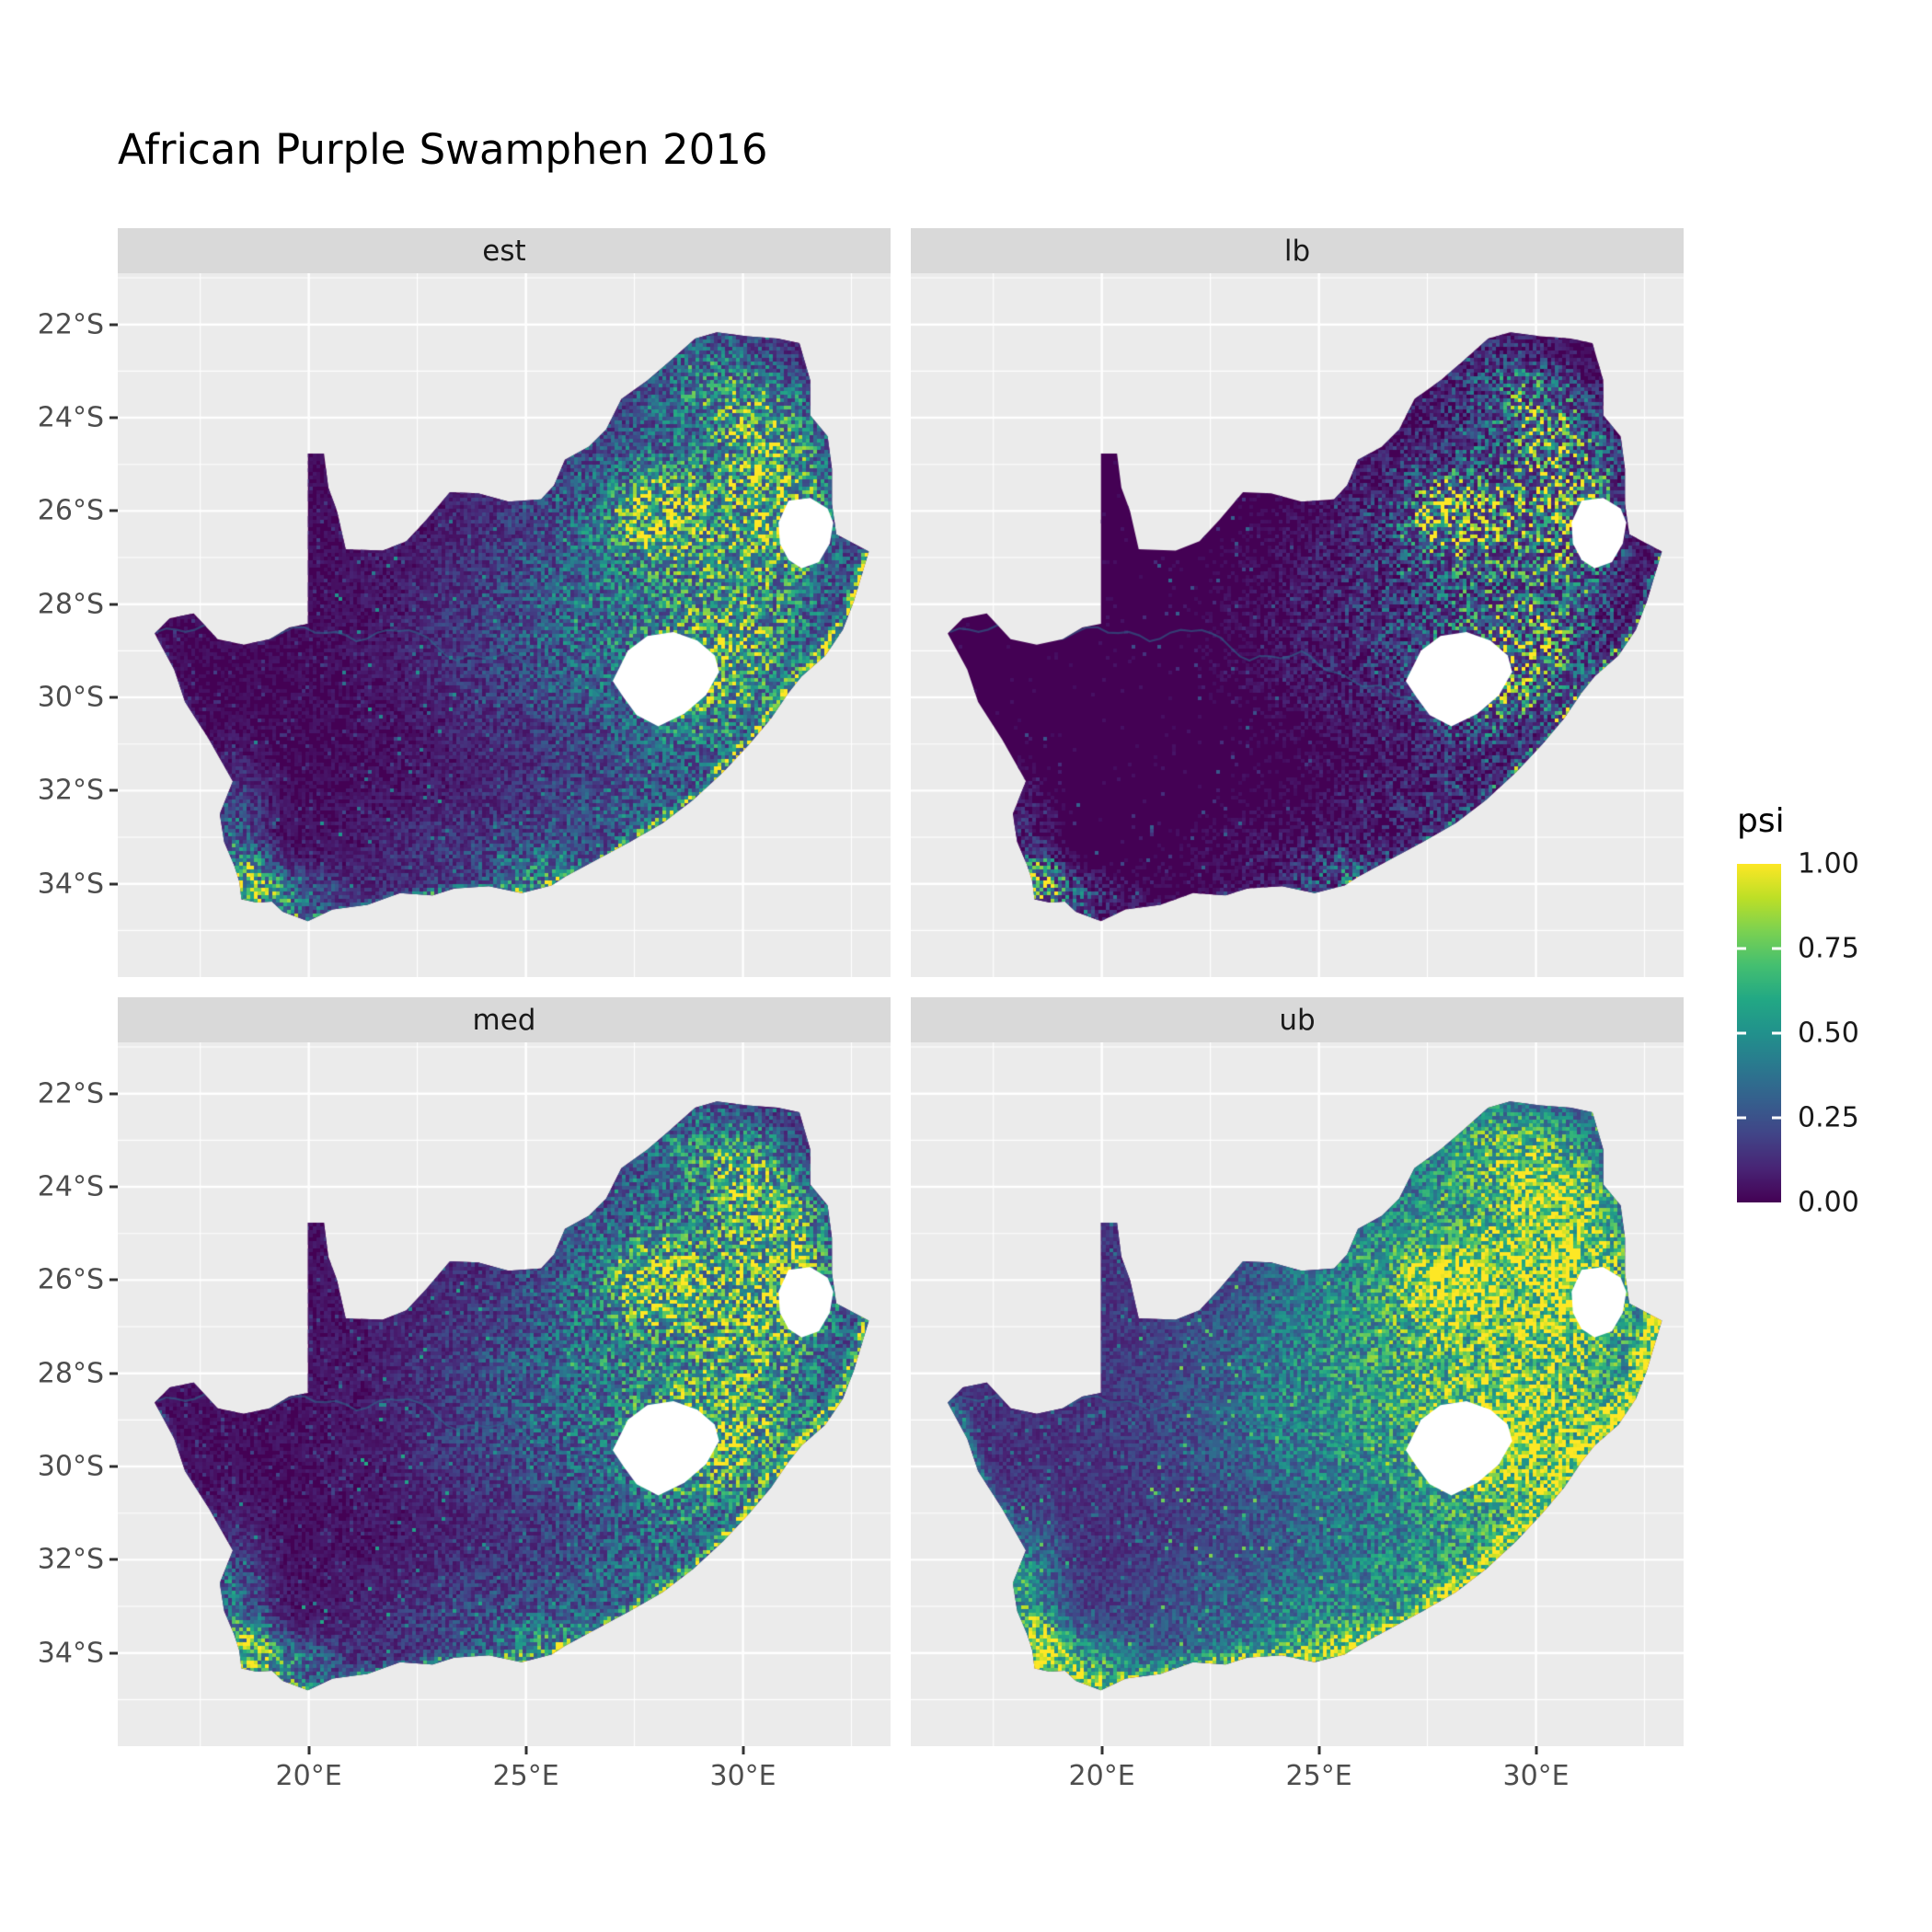 The width and height of the screenshot is (1932, 1932). What do you see at coordinates (1828, 1202) in the screenshot?
I see `legend-label-0.00: 0.00` at bounding box center [1828, 1202].